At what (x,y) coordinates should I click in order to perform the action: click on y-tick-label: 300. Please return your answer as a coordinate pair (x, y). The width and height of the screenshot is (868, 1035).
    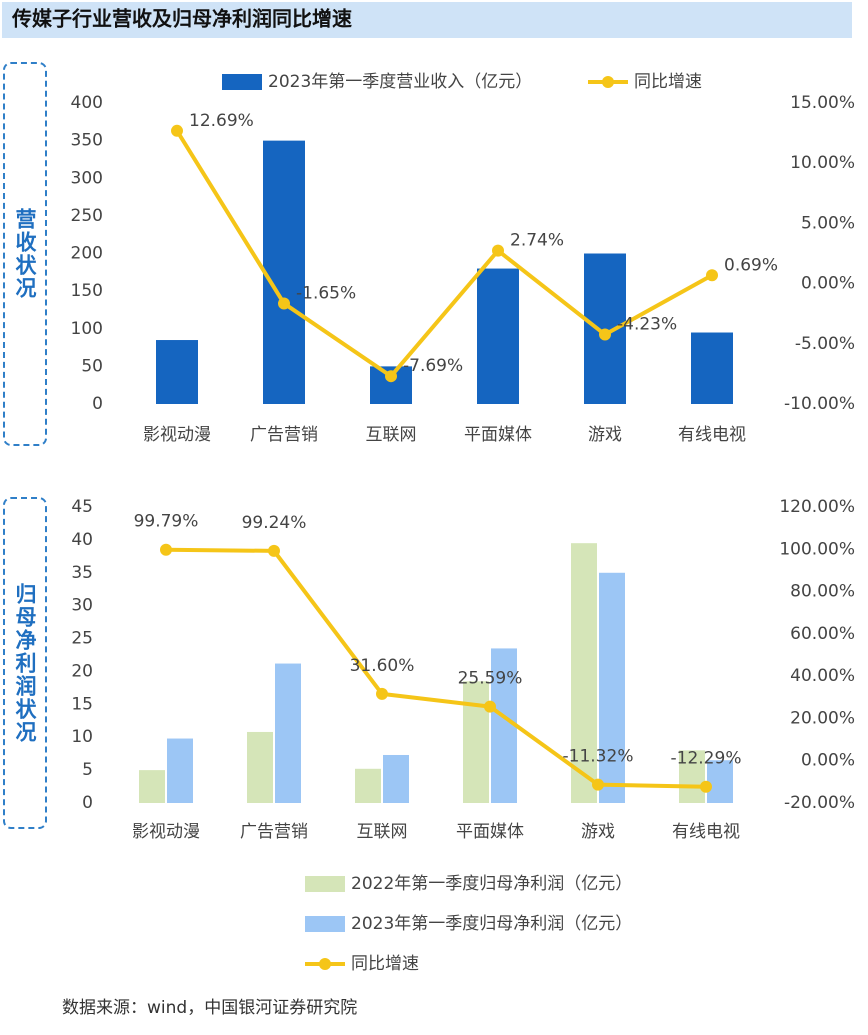
    Looking at the image, I should click on (87, 178).